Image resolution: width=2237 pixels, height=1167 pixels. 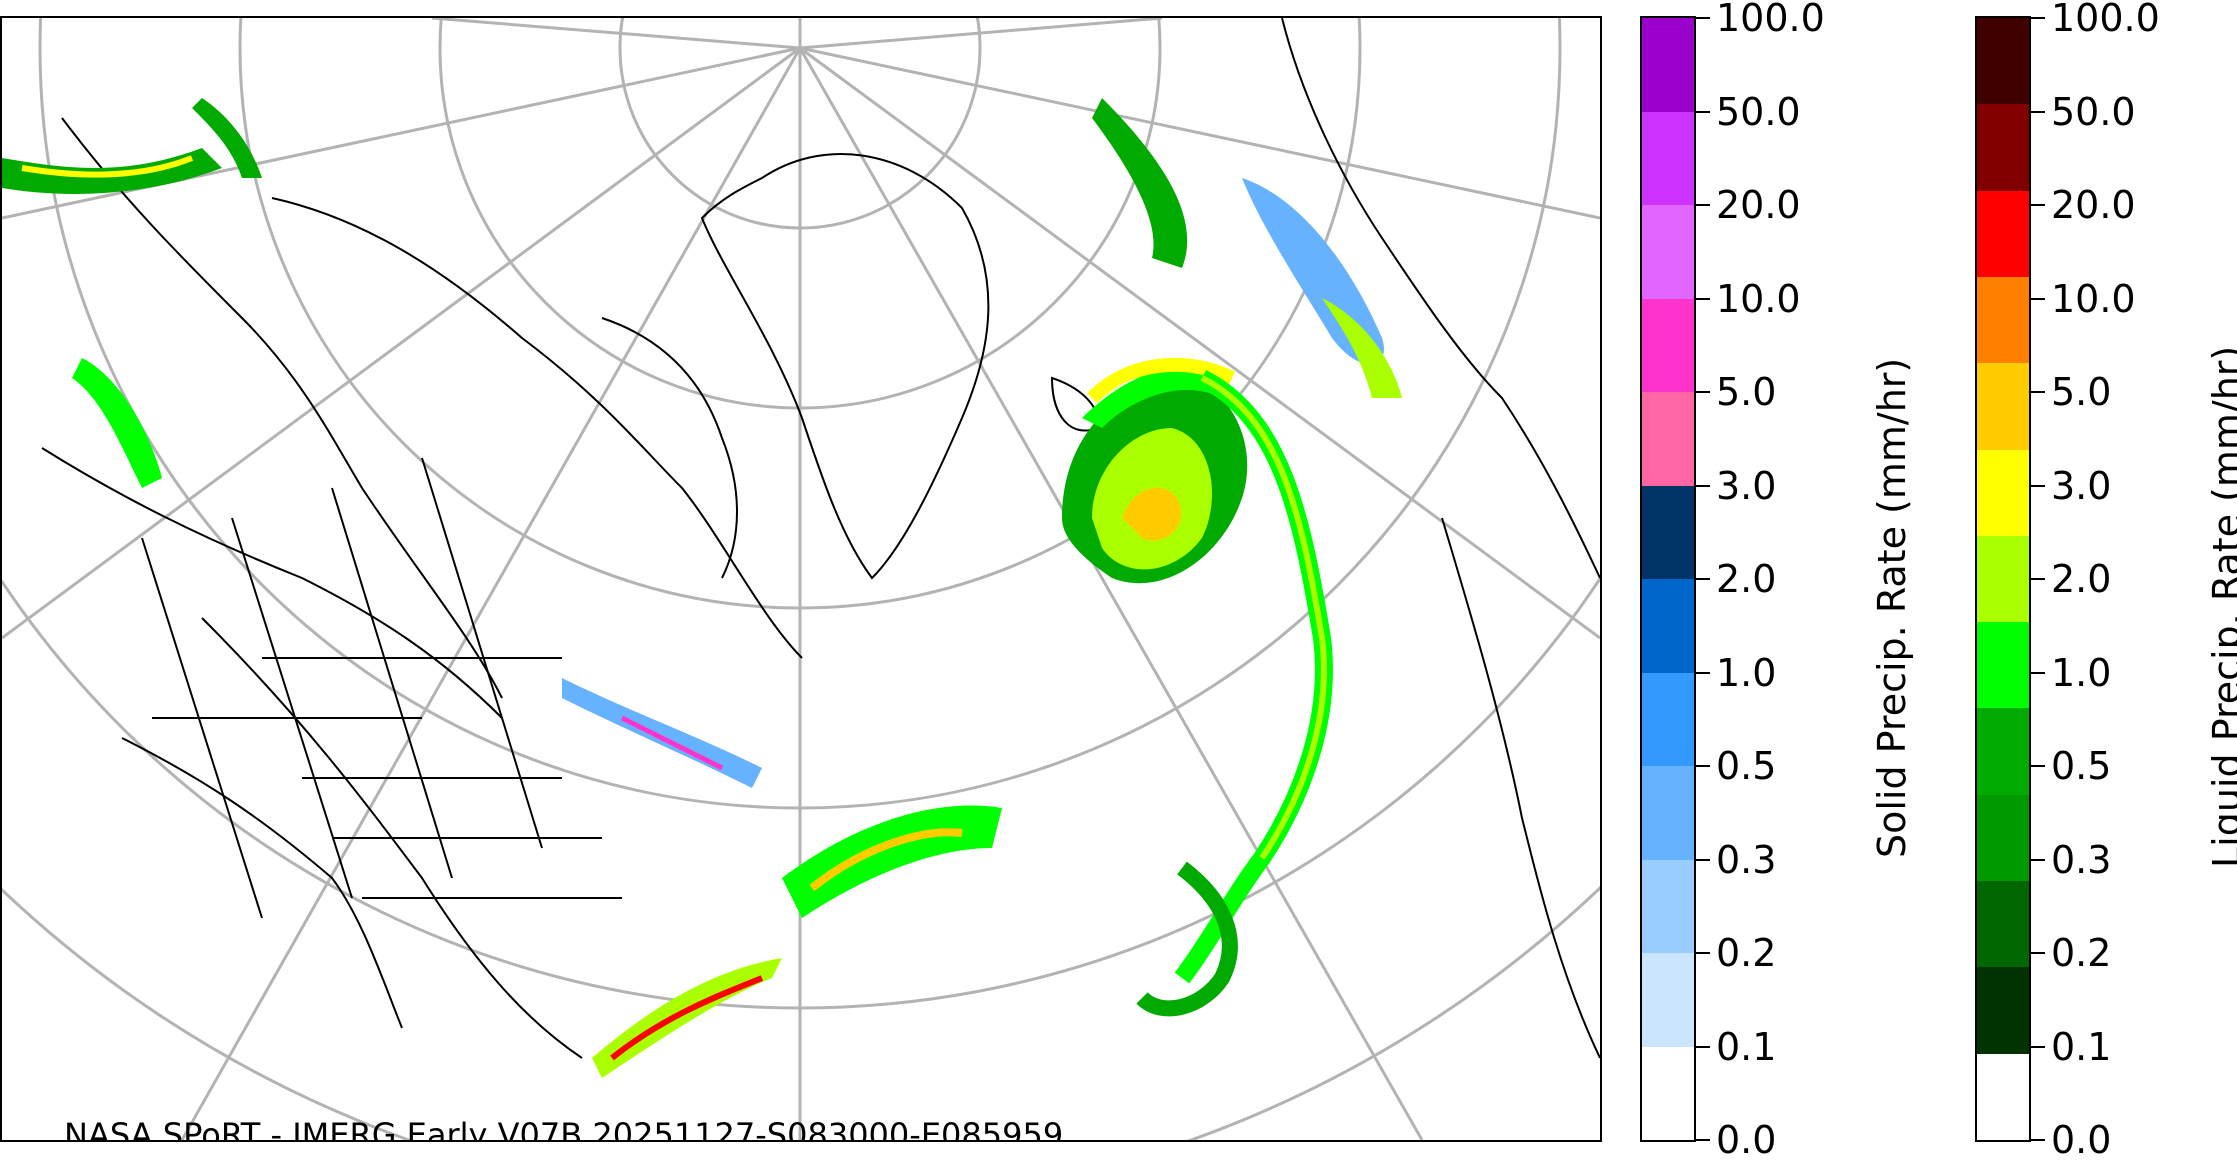 I want to click on liquid_scale-tick-label: 5.0, so click(x=2081, y=392).